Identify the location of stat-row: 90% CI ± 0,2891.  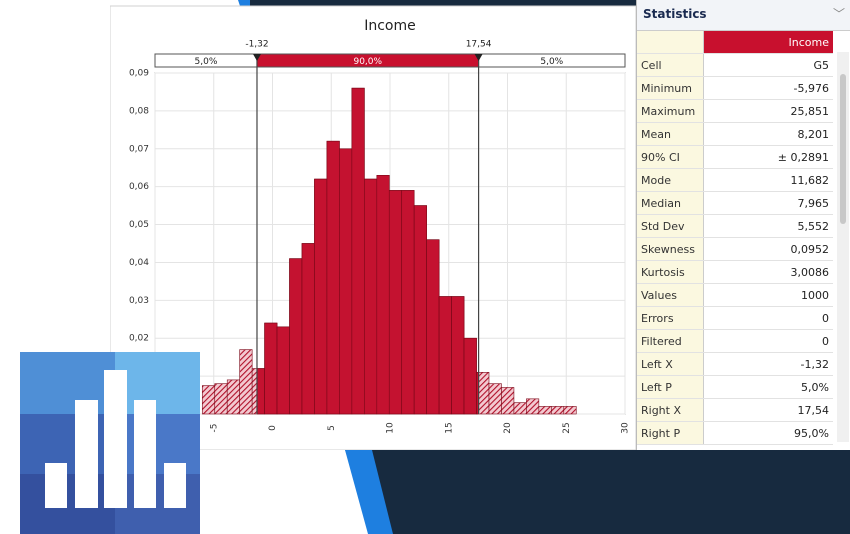
(735, 157).